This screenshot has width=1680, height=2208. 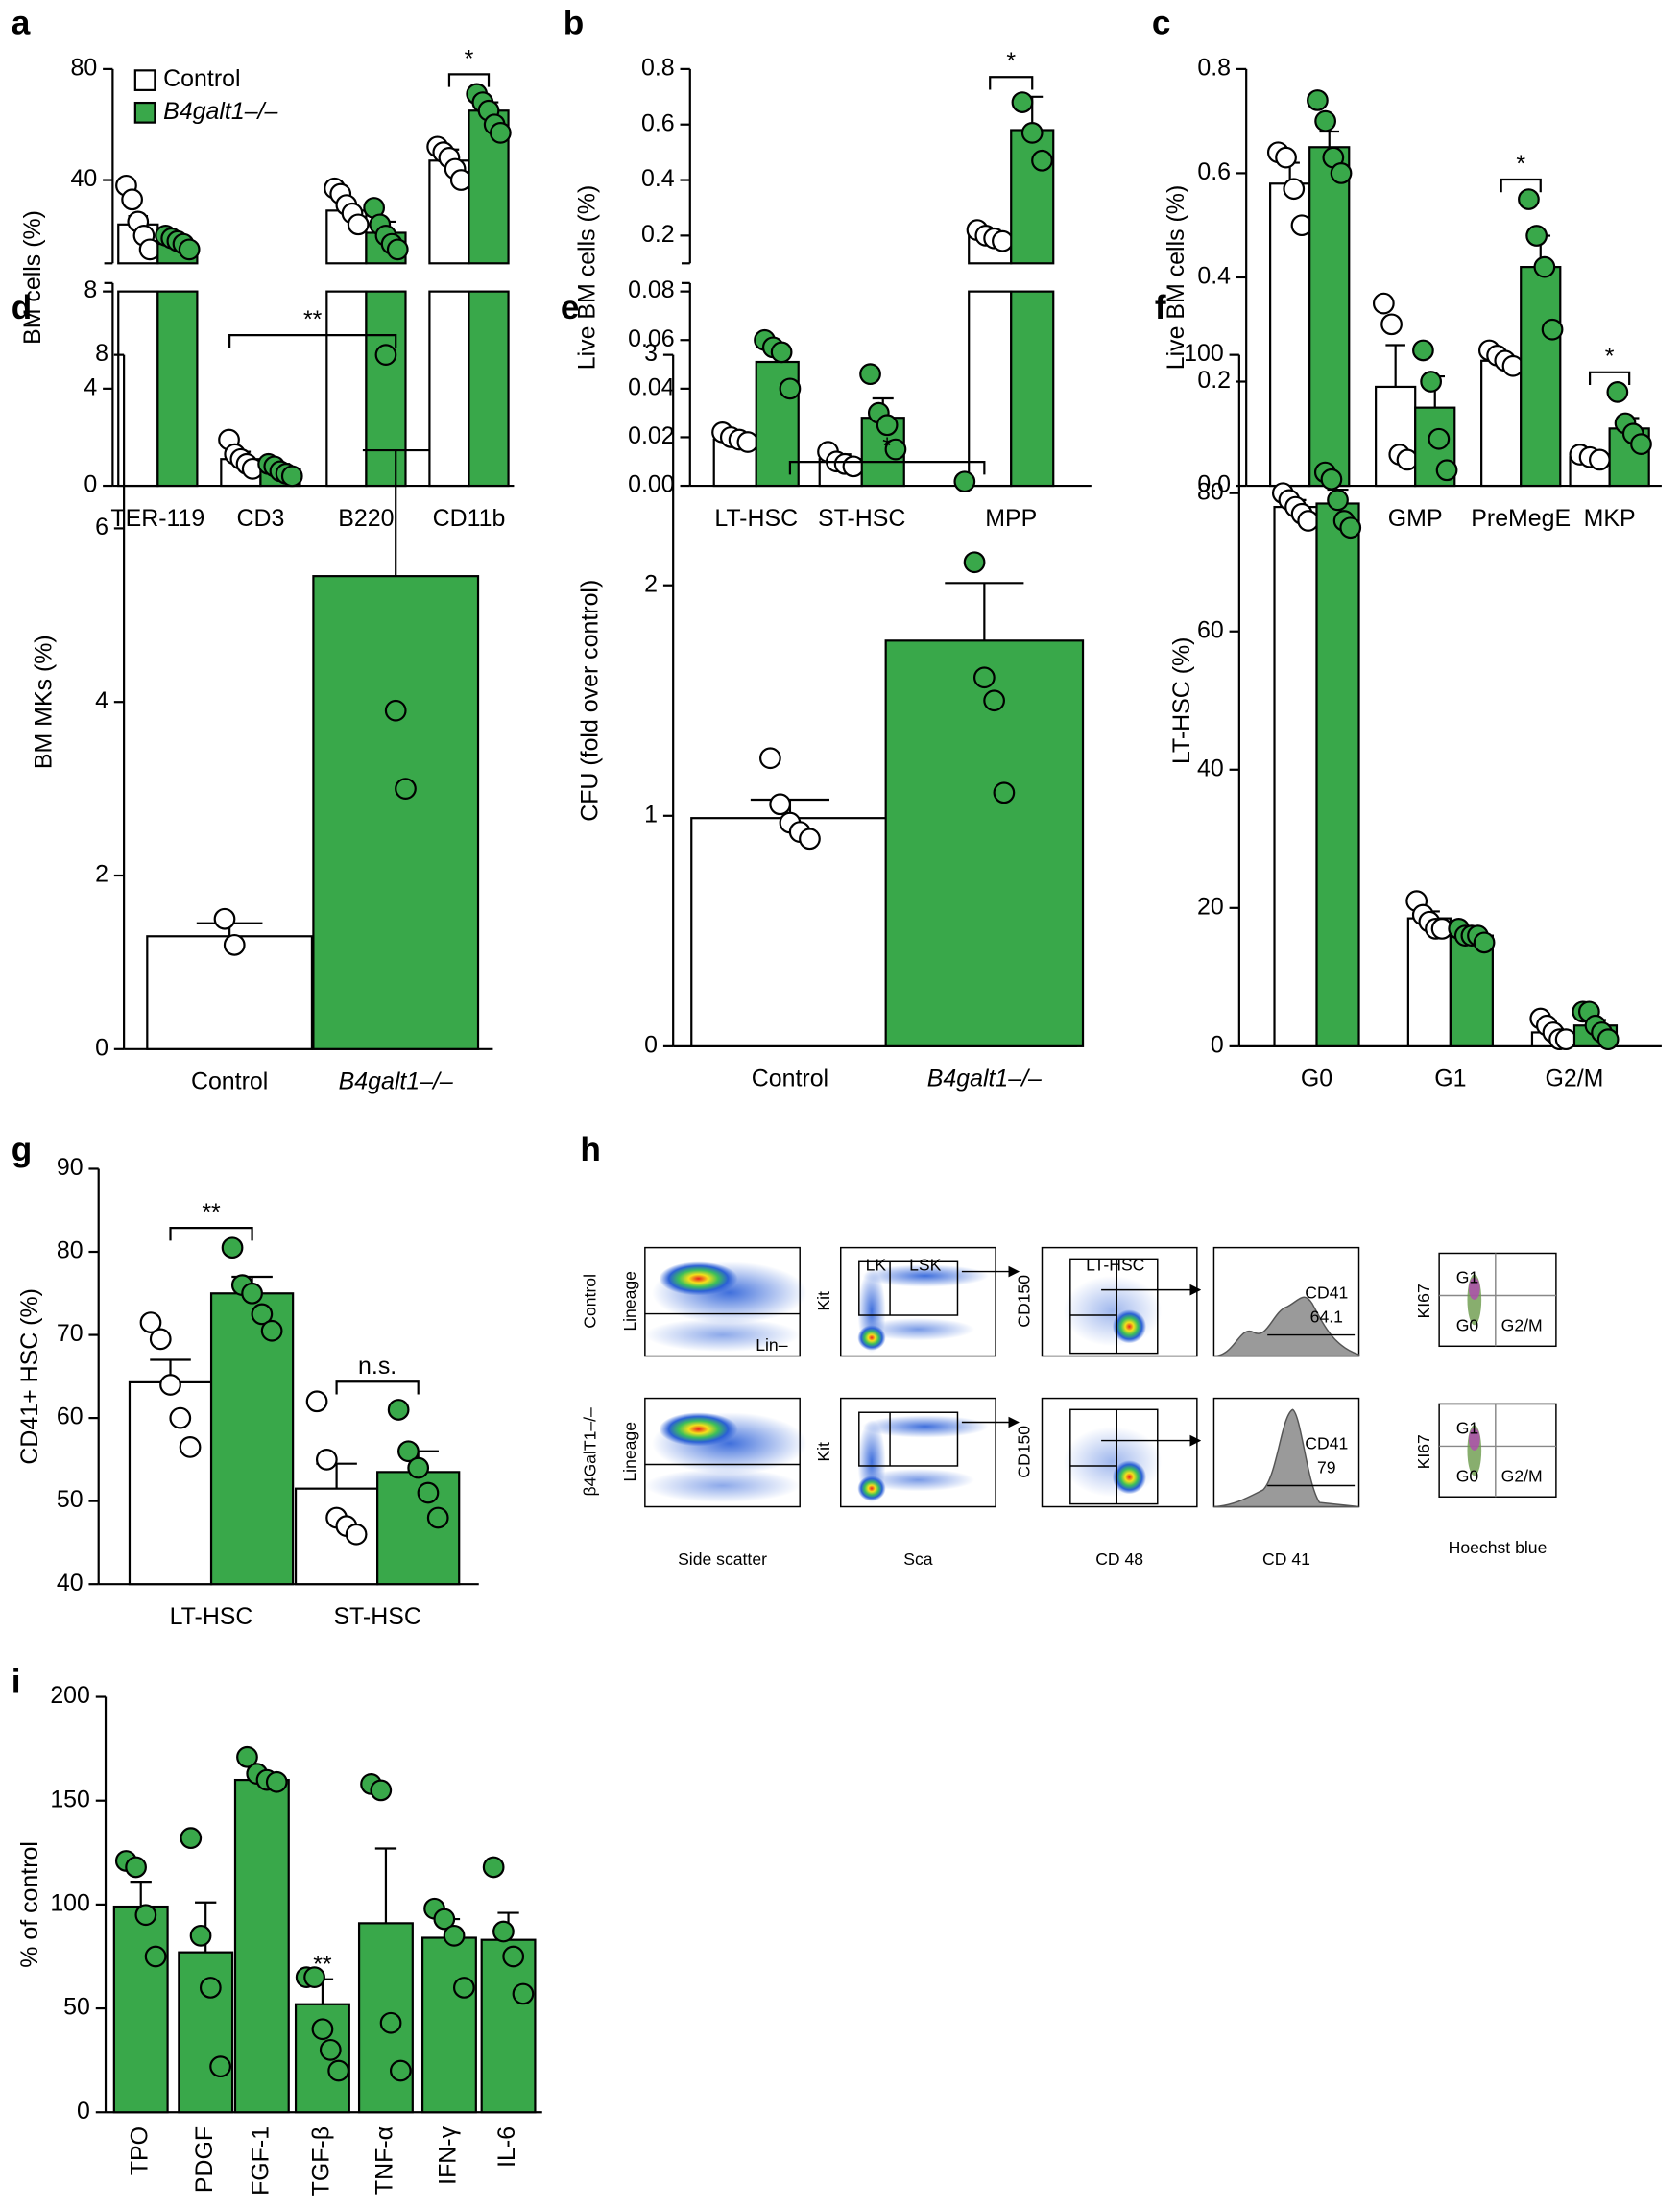 What do you see at coordinates (1181, 700) in the screenshot?
I see `y-axis-label: LT-HSC (%)` at bounding box center [1181, 700].